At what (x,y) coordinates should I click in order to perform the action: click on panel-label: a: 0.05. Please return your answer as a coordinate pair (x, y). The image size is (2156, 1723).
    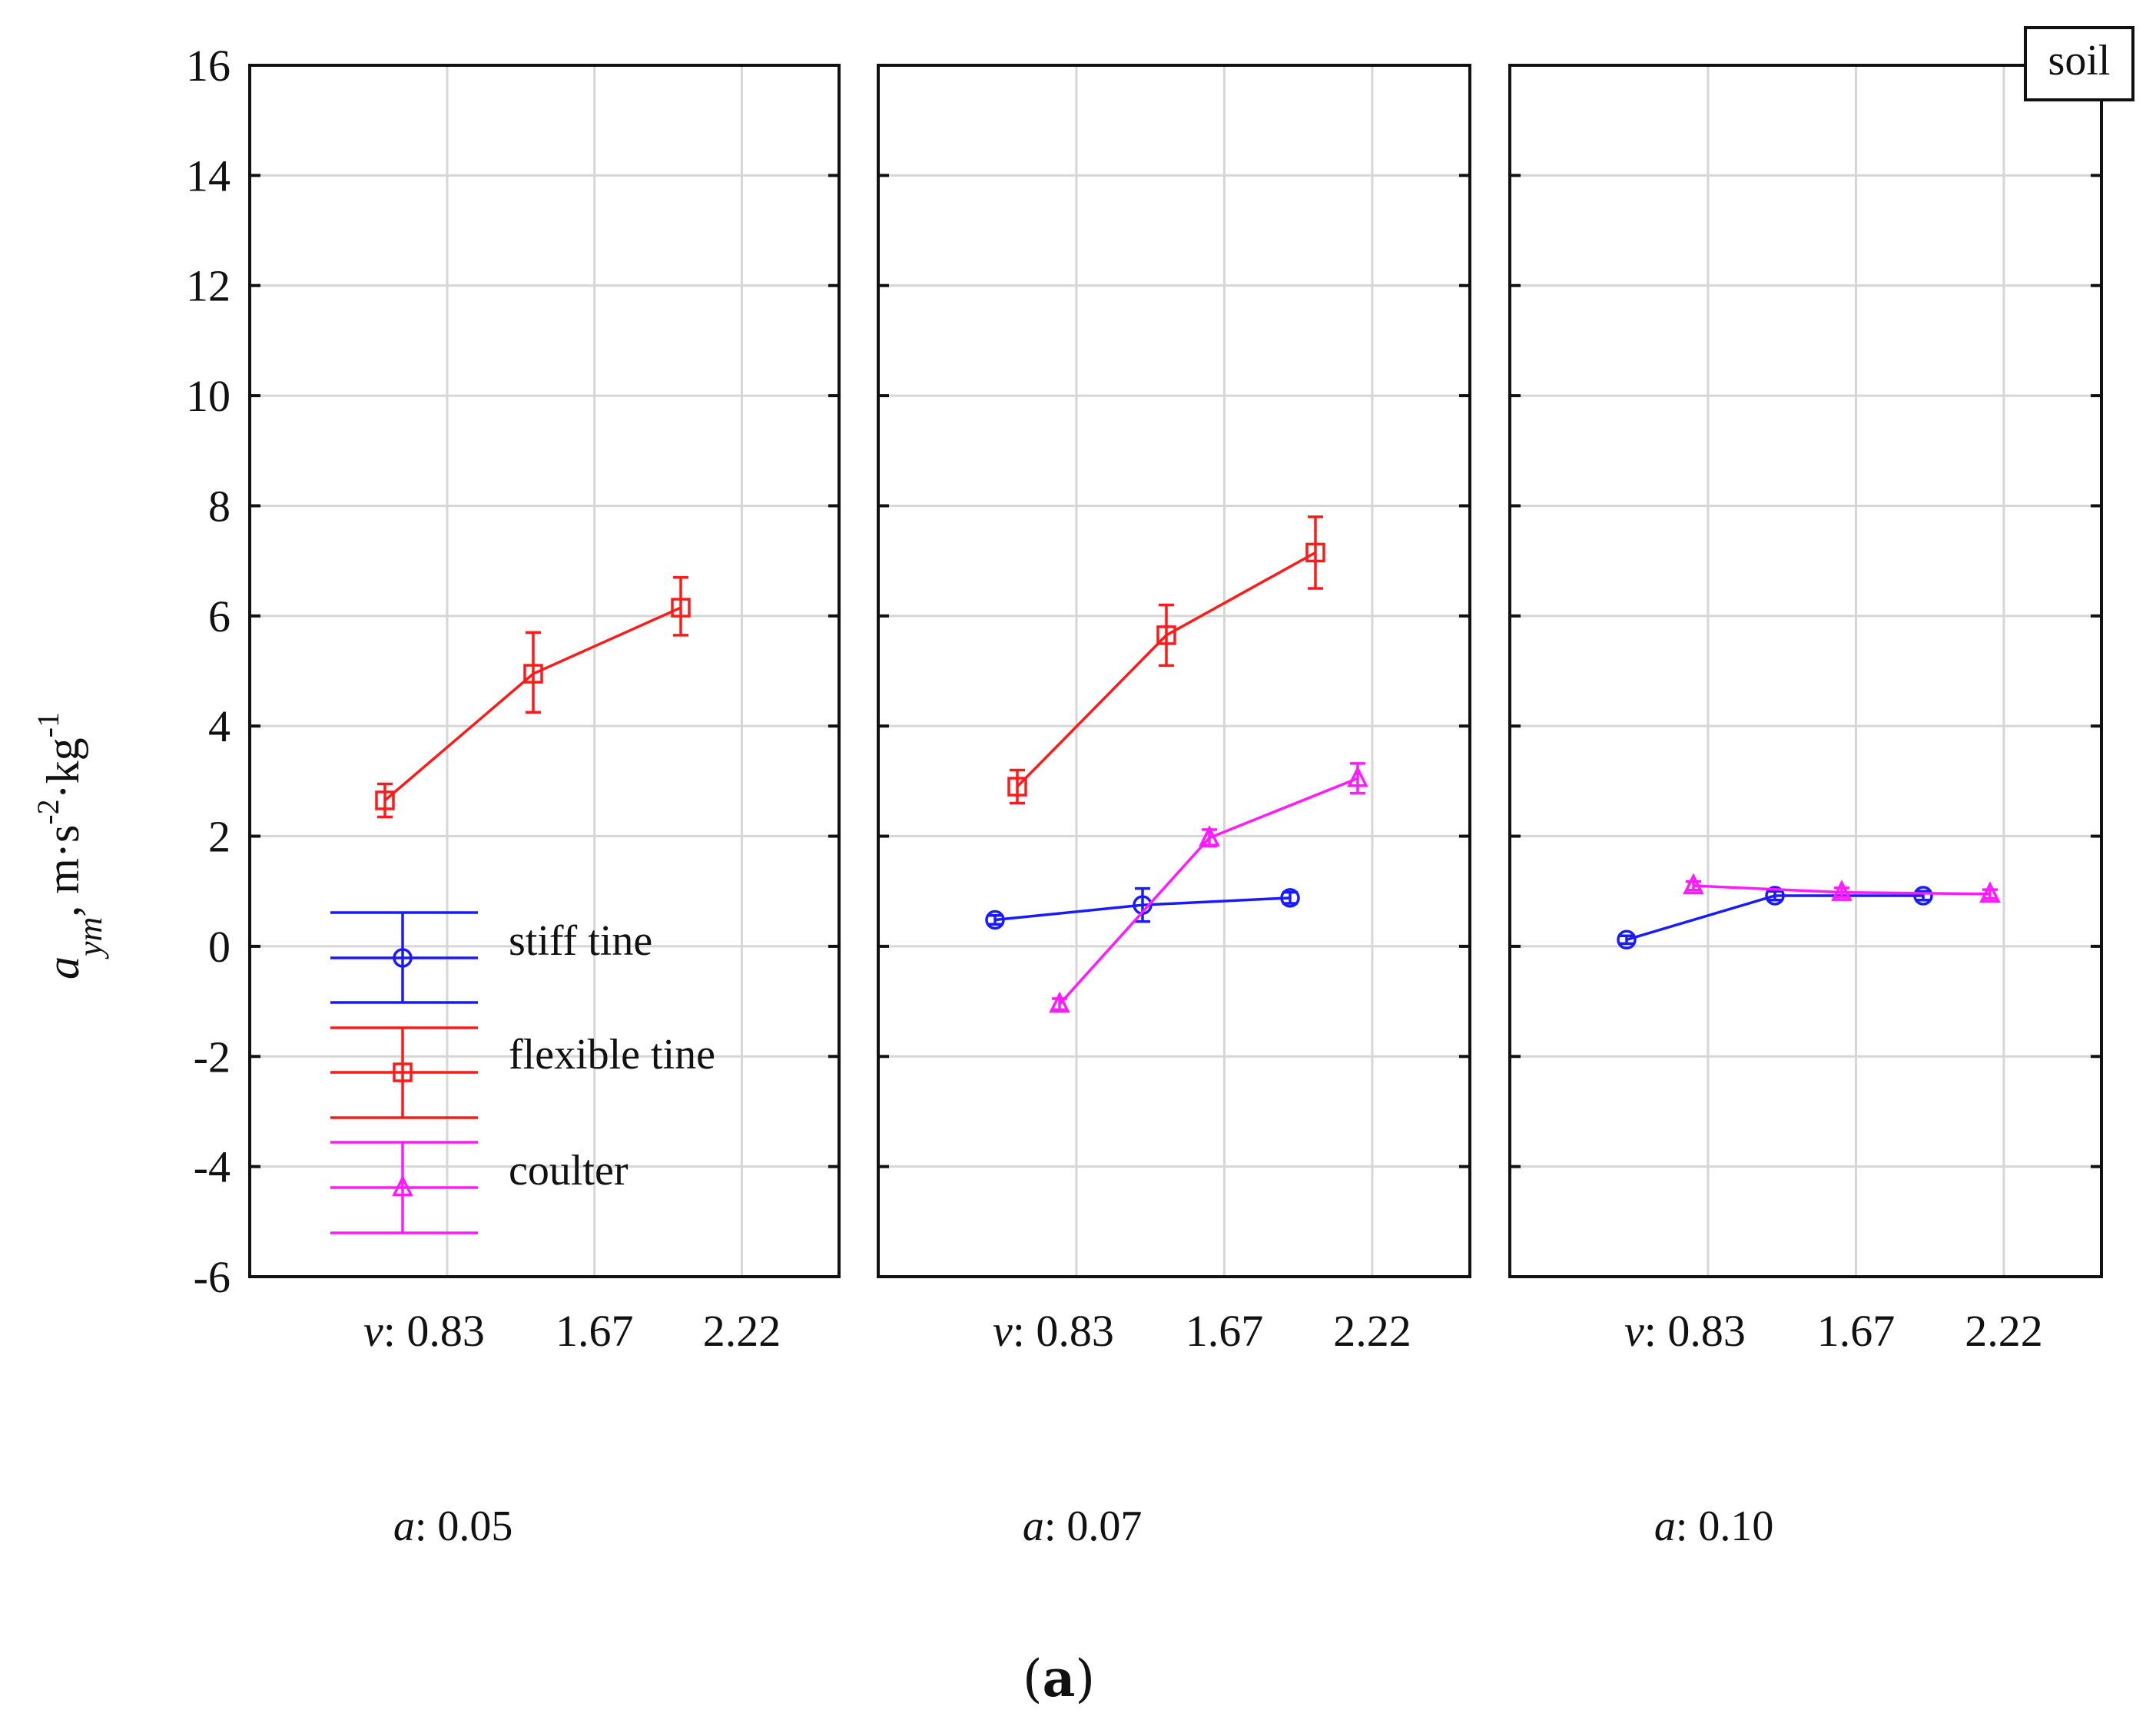
    Looking at the image, I should click on (453, 1526).